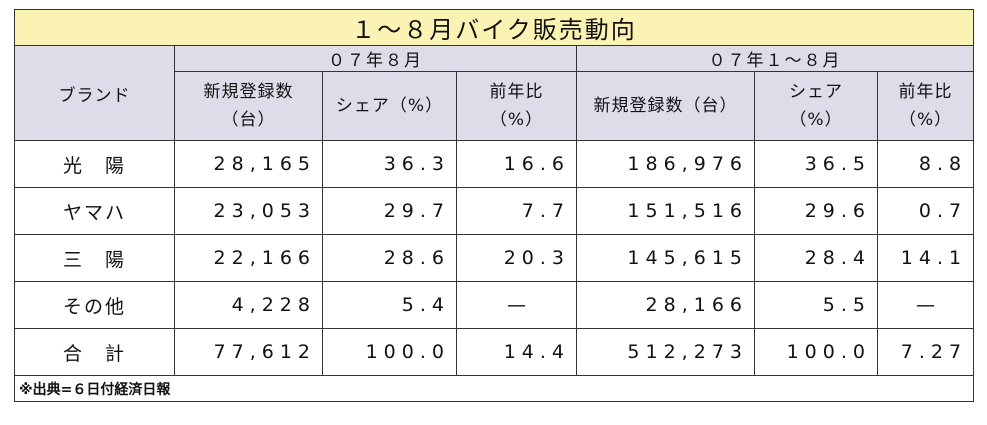  What do you see at coordinates (775, 58) in the screenshot?
I see `header-group-ytd: ０７年１～８月` at bounding box center [775, 58].